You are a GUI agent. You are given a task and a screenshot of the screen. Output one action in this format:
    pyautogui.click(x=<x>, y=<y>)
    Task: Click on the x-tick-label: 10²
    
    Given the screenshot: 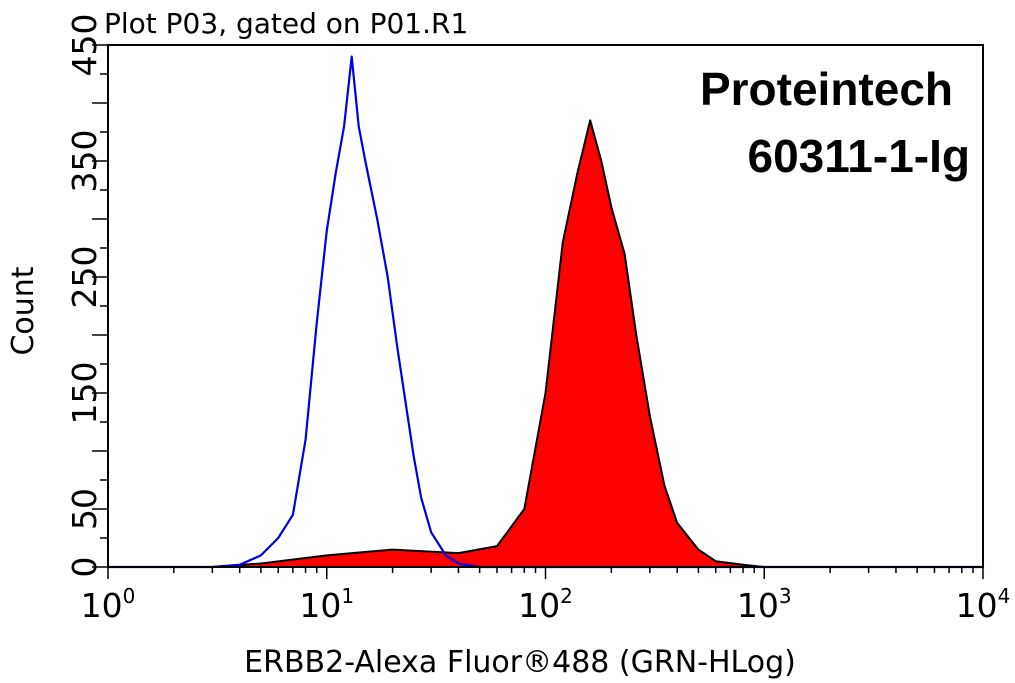 What is the action you would take?
    pyautogui.click(x=545, y=604)
    